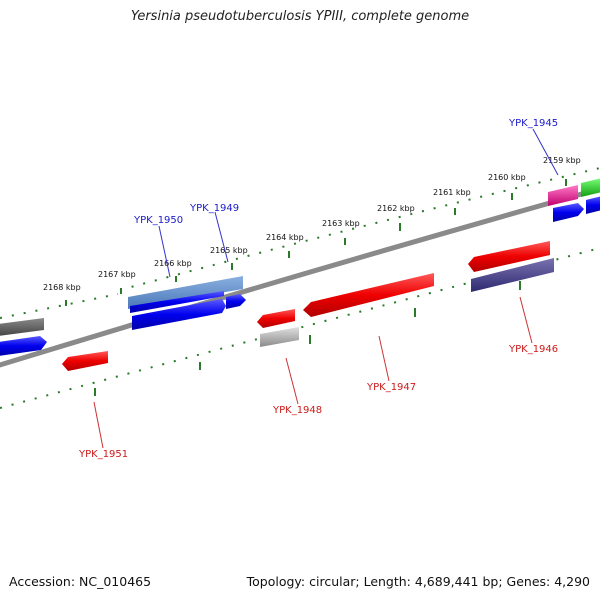 This screenshot has width=600, height=600. What do you see at coordinates (533, 123) in the screenshot?
I see `gene-label: YPK_1945` at bounding box center [533, 123].